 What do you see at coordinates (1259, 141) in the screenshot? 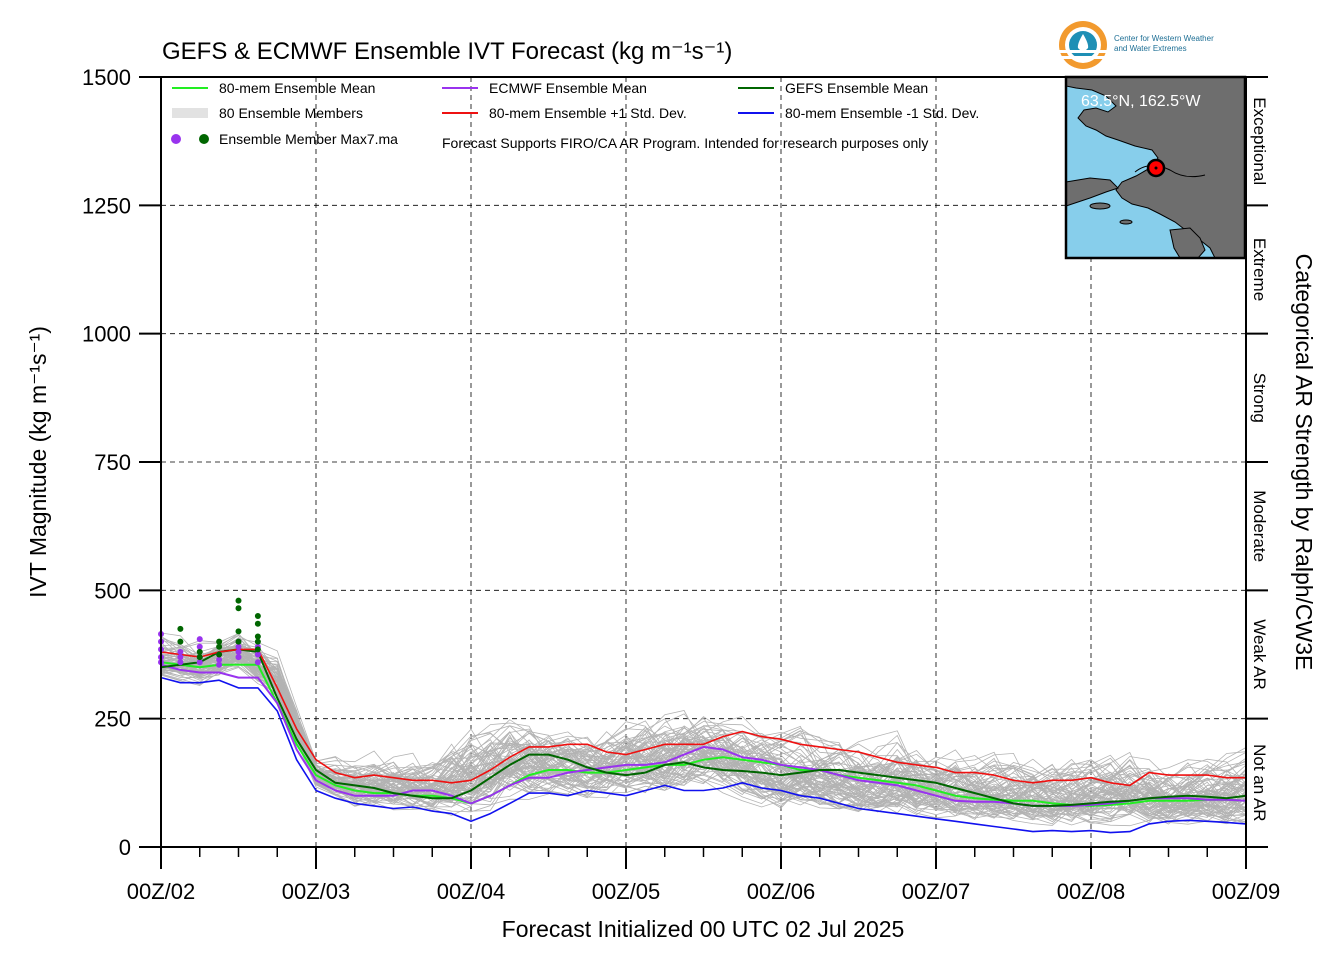
I see `category-label: Exceptional` at bounding box center [1259, 141].